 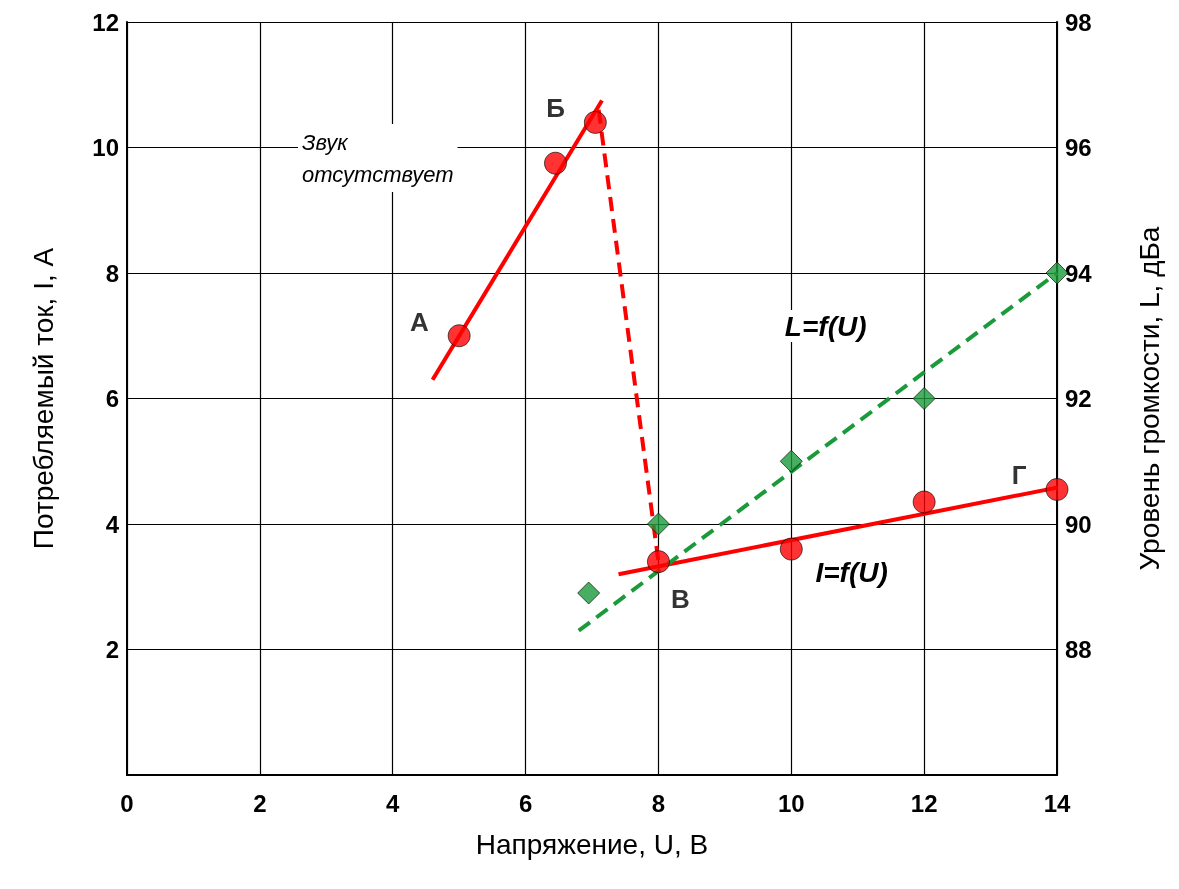 What do you see at coordinates (592, 844) in the screenshot?
I see `x-axis-title: Напряжение, U, В` at bounding box center [592, 844].